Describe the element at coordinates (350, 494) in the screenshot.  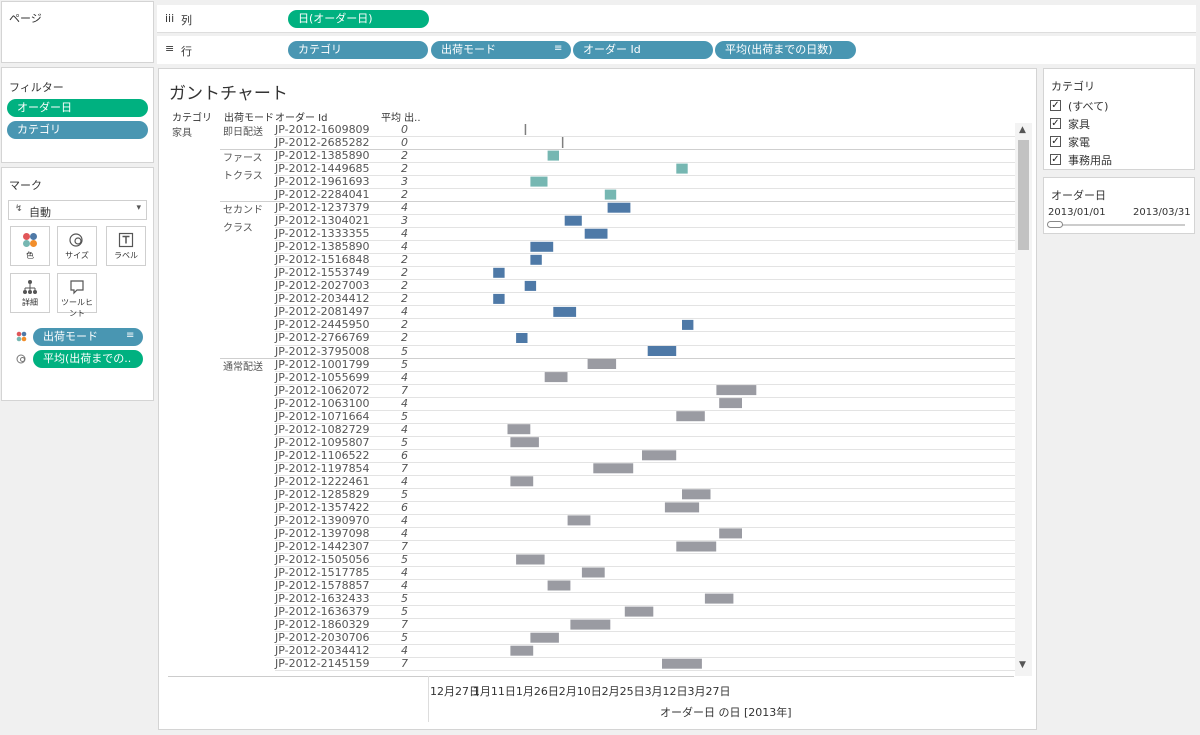
I see `table-row: JP-2012-1285829 5` at that location.